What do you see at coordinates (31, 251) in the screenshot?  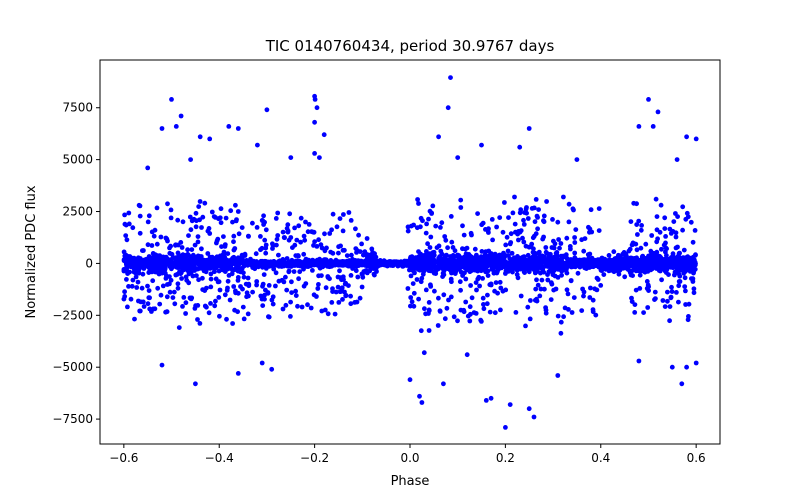 I see `y-axis-label: Normalized PDC flux` at bounding box center [31, 251].